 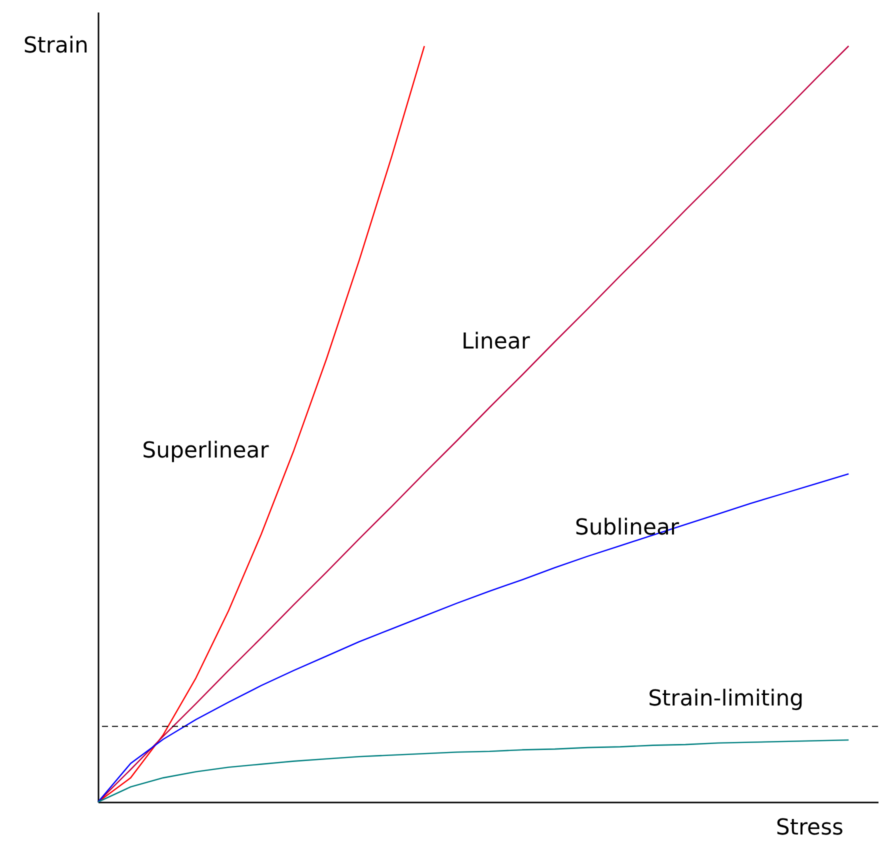 I want to click on series-label: Superlinear, so click(x=206, y=451).